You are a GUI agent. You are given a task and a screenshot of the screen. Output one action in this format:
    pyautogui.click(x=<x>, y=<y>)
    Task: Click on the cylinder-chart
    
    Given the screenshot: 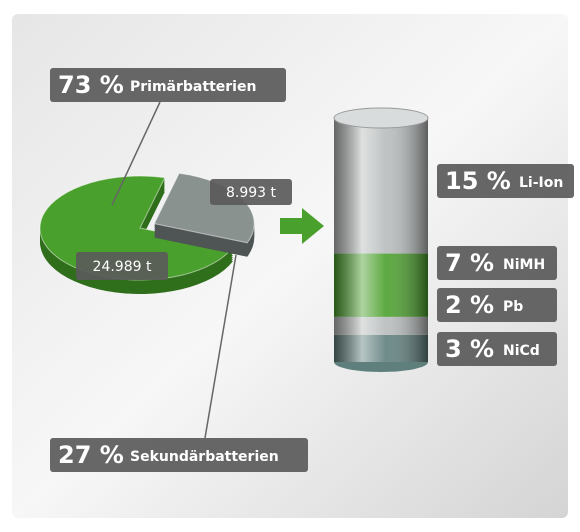 What is the action you would take?
    pyautogui.click(x=381, y=239)
    